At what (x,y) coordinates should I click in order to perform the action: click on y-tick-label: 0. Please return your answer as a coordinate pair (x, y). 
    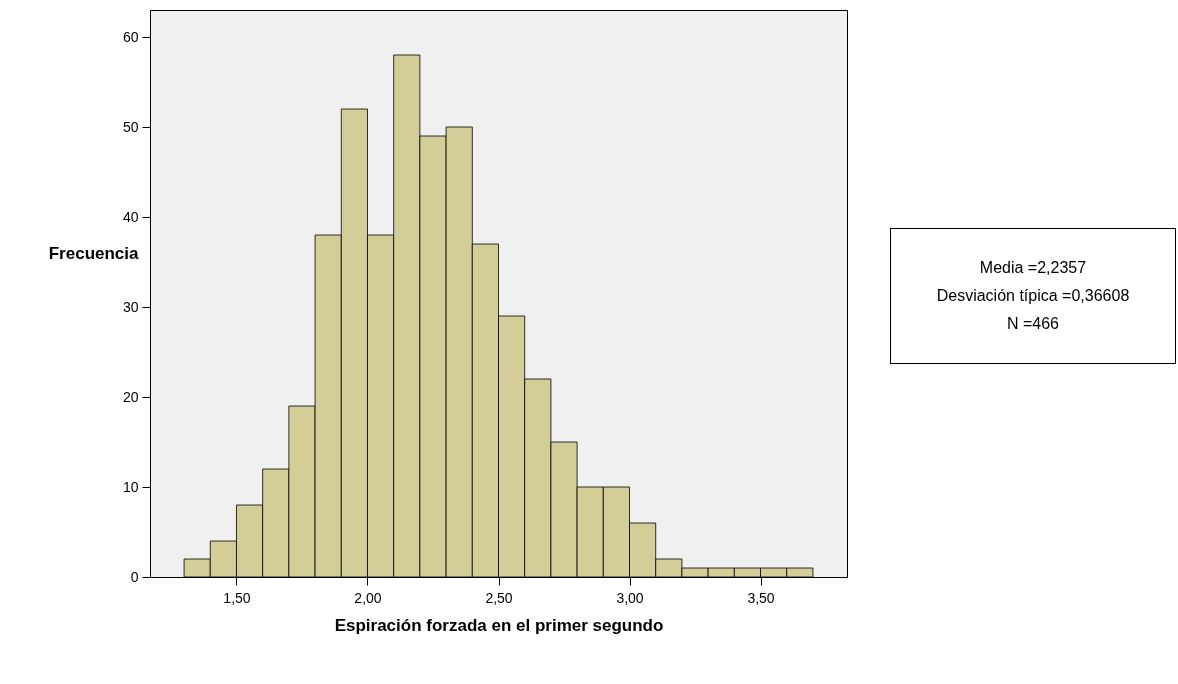
    Looking at the image, I should click on (134, 576).